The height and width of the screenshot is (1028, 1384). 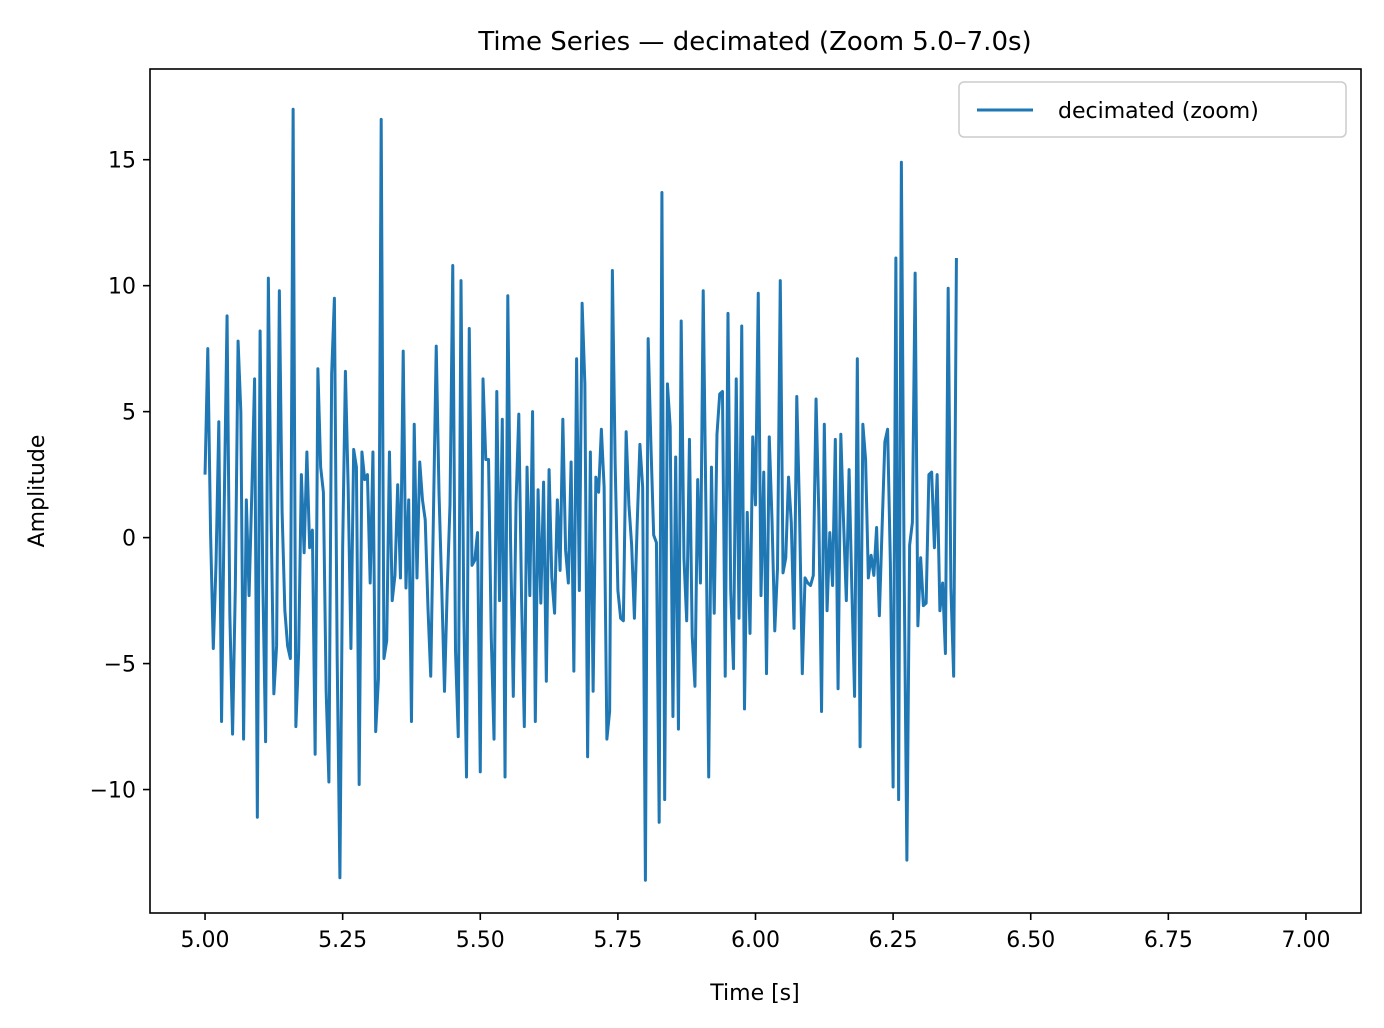 I want to click on y-tick-label: 5, so click(x=129, y=413).